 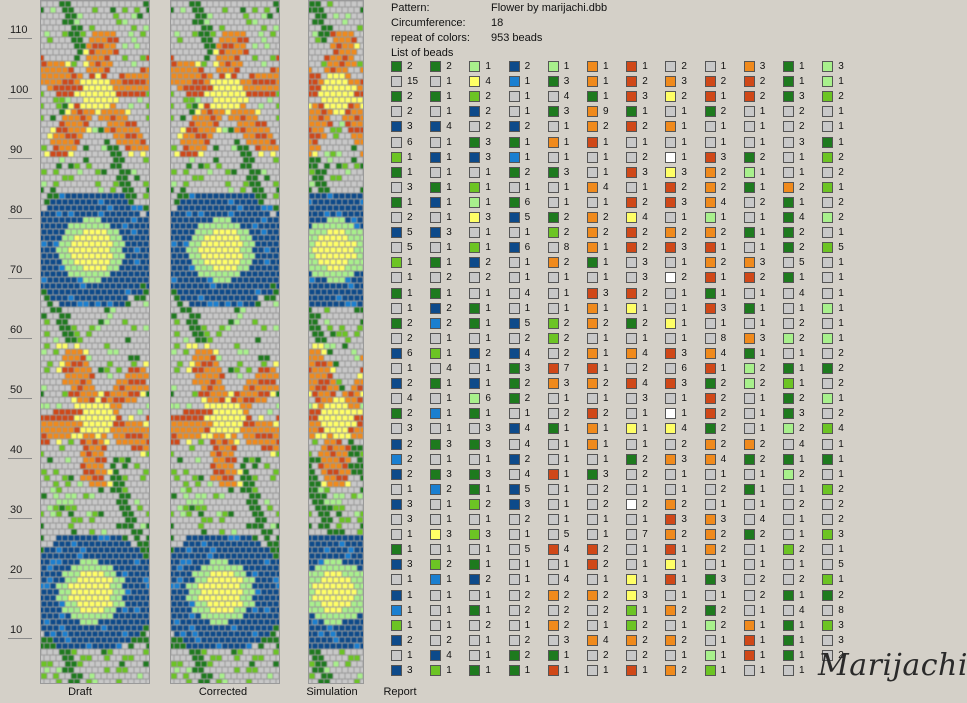 What do you see at coordinates (430, 38) in the screenshot?
I see `repeat-label: repeat of colors:` at bounding box center [430, 38].